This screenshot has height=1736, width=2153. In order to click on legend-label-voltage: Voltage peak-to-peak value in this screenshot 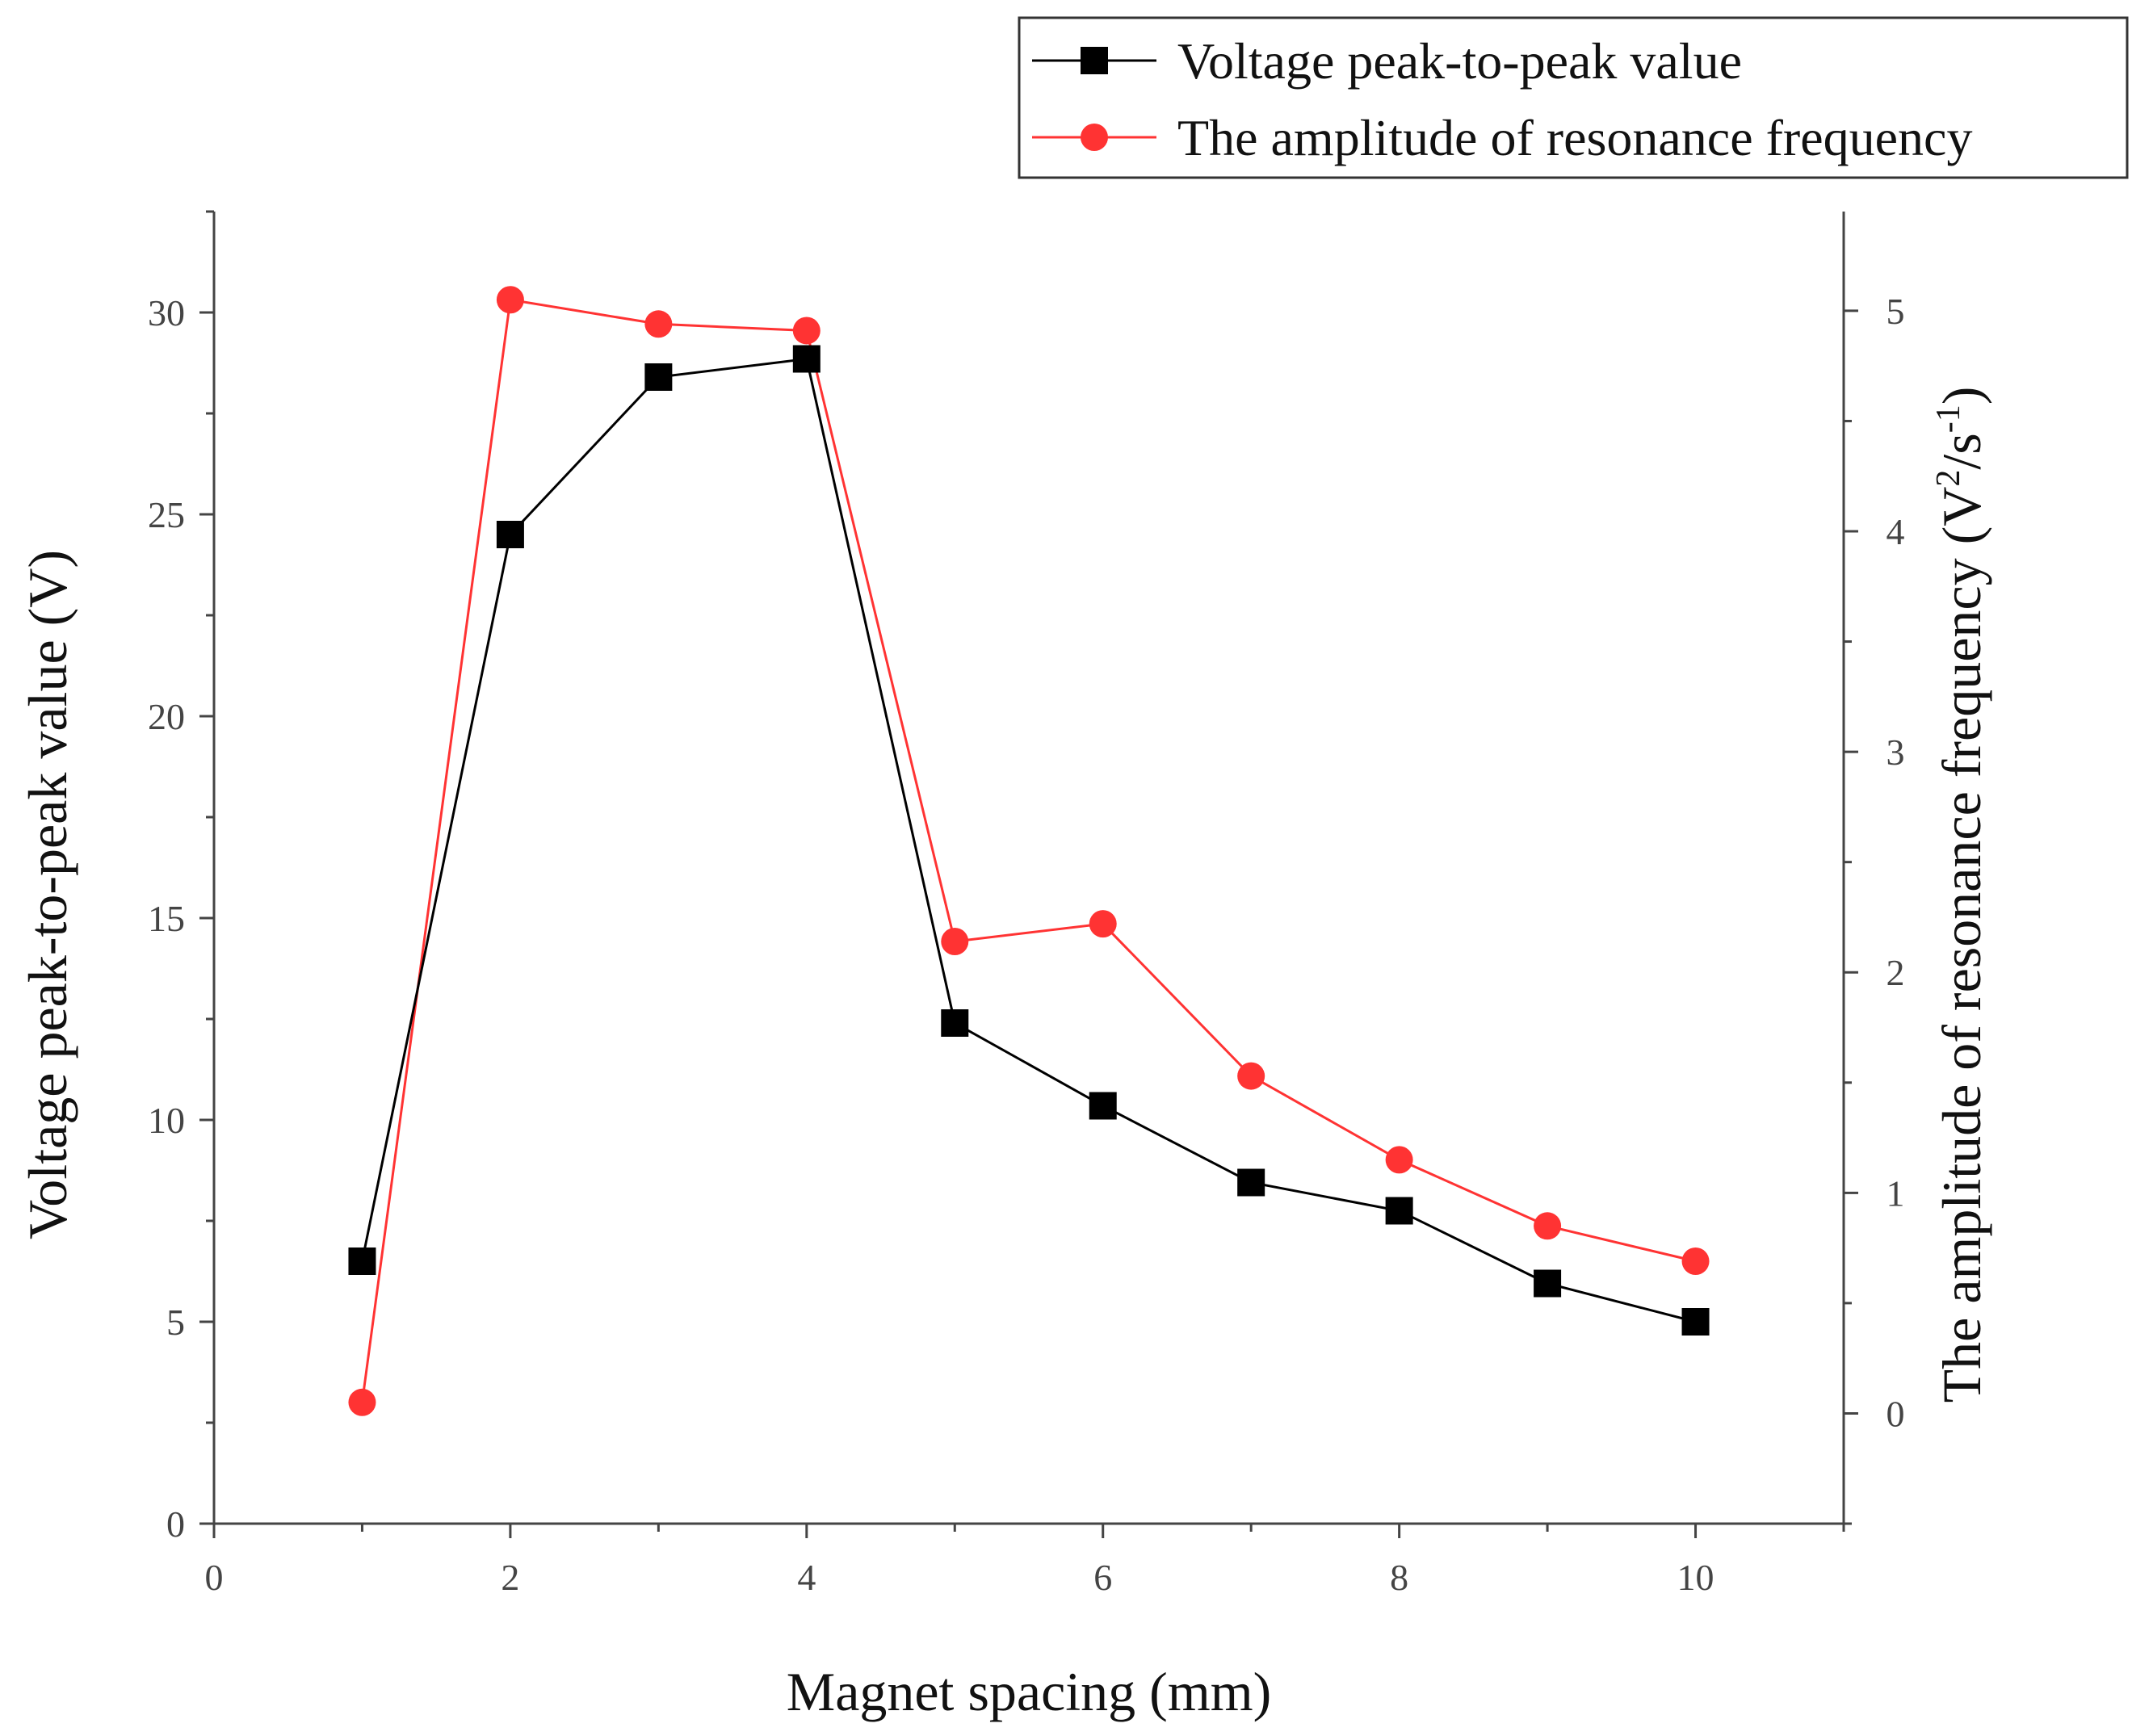, I will do `click(1459, 61)`.